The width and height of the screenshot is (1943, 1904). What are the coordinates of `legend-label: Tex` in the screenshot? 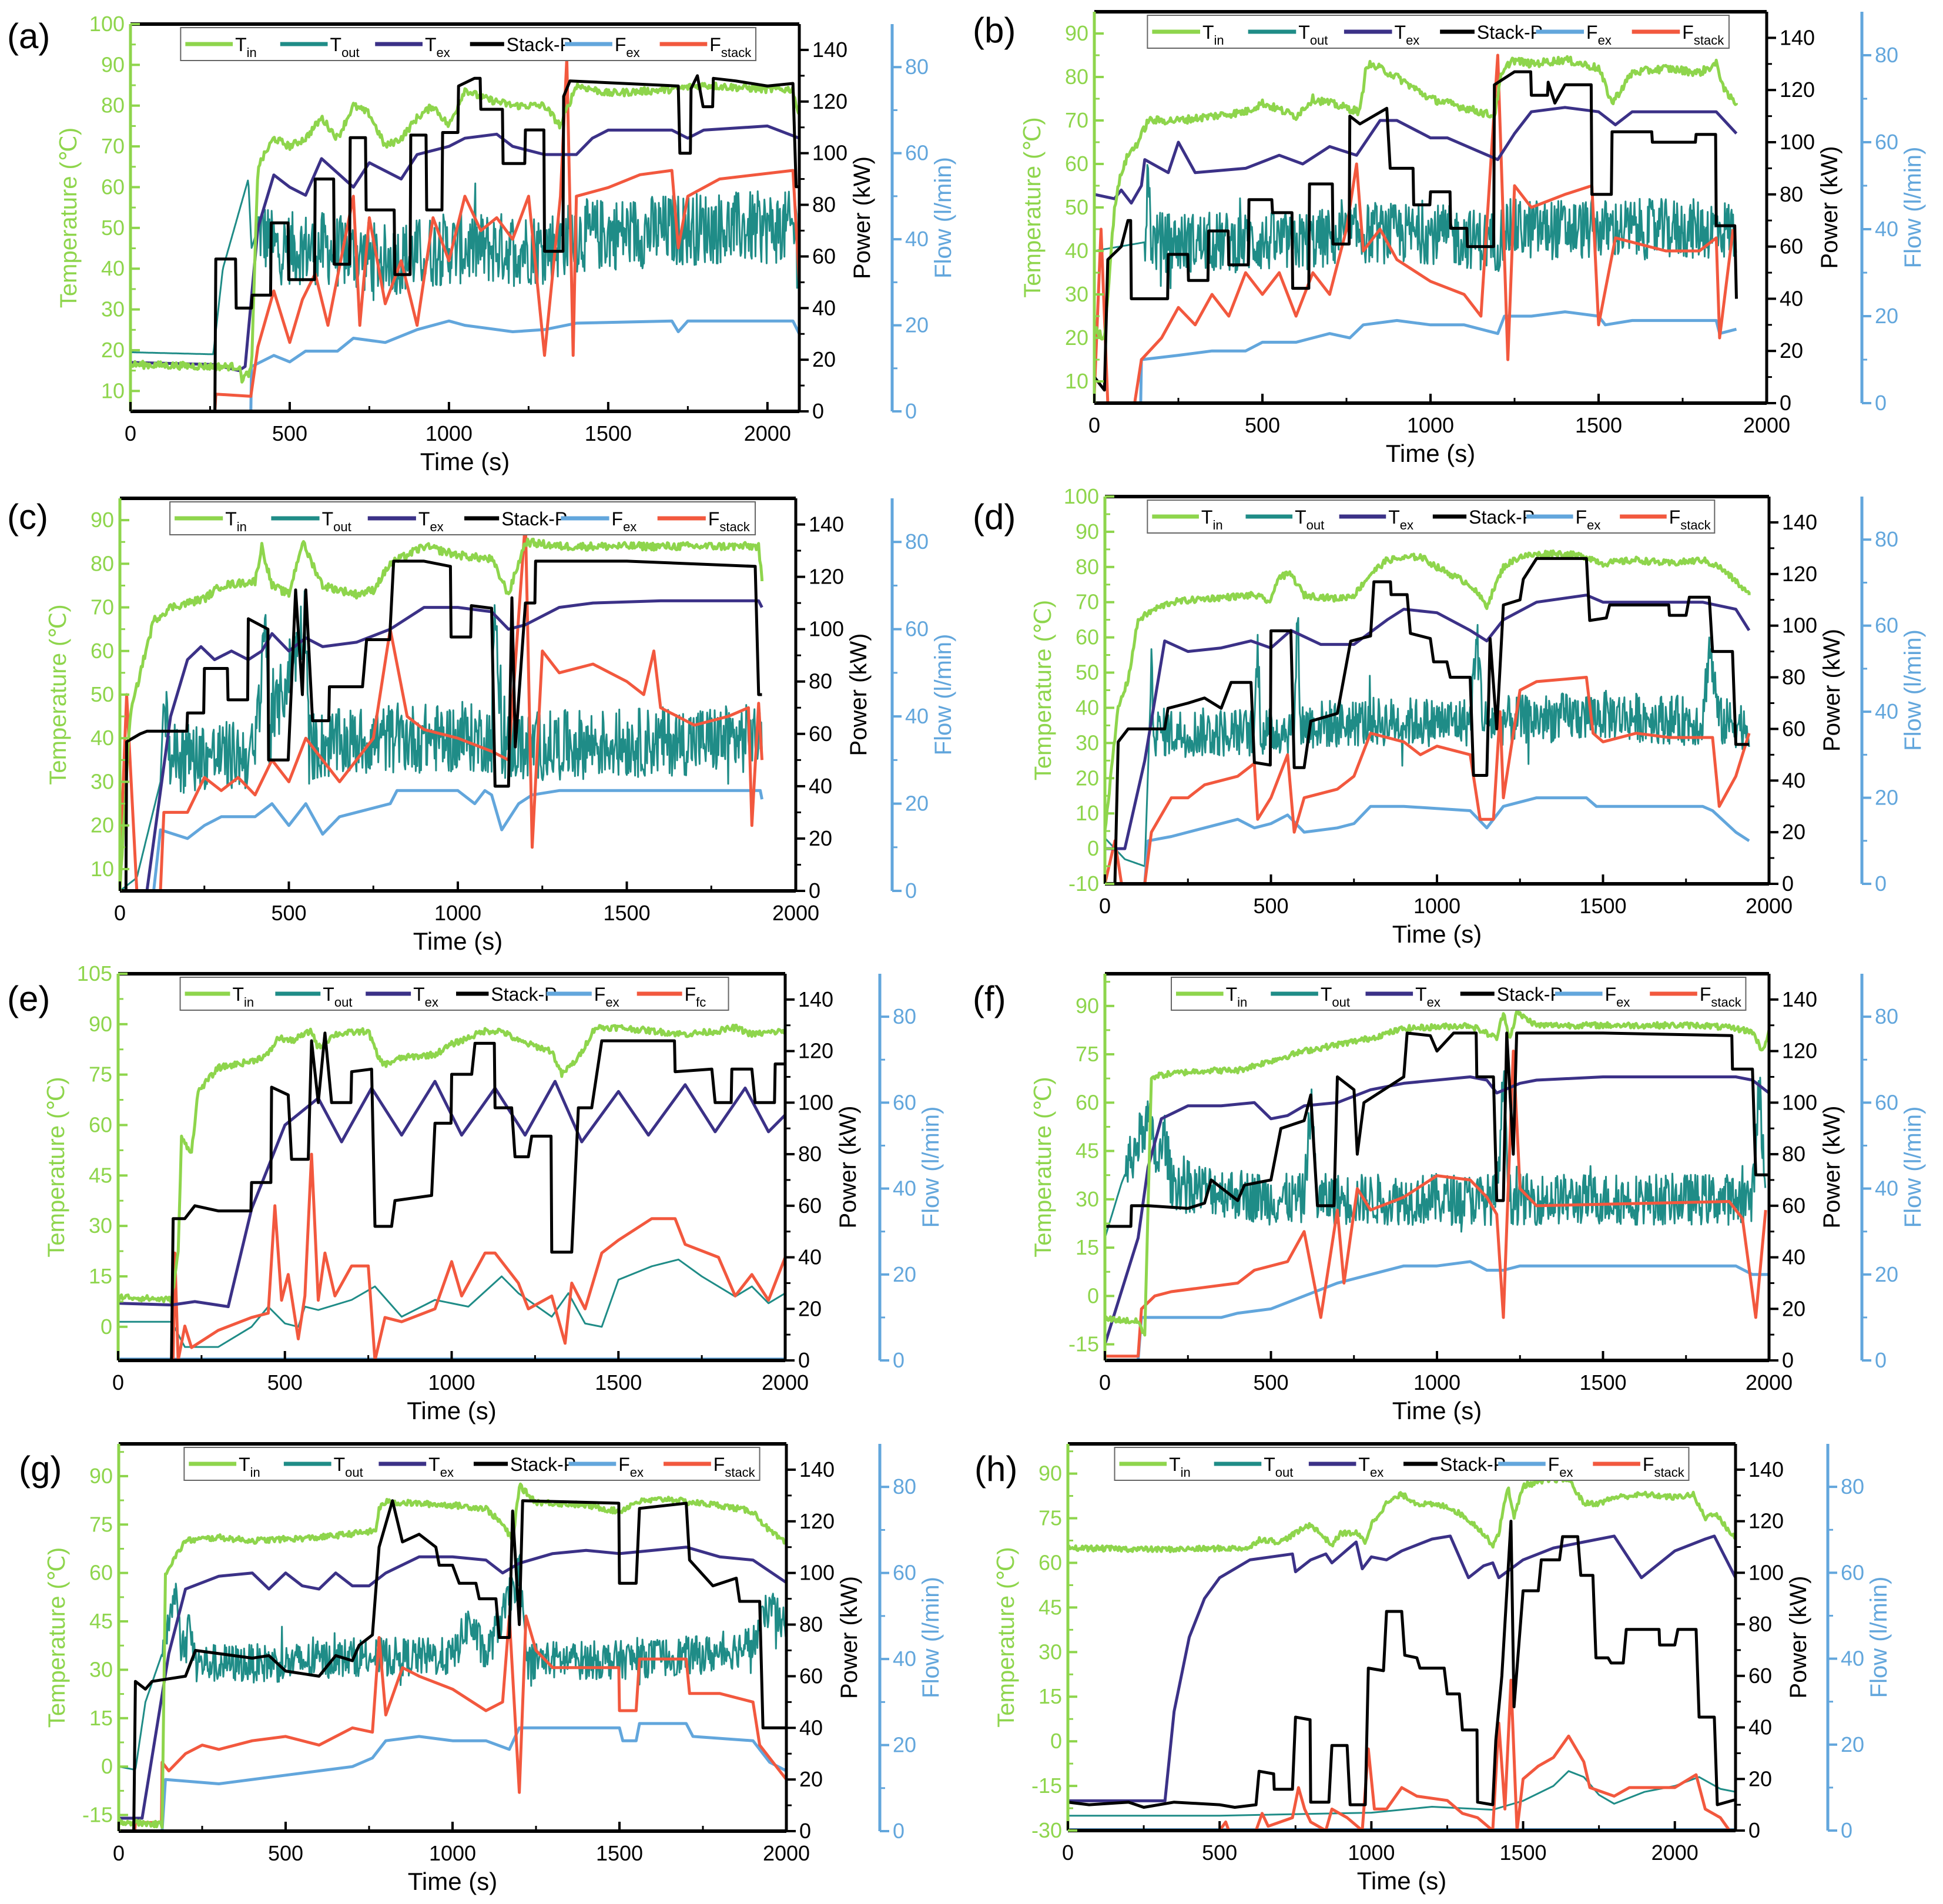 It's located at (431, 521).